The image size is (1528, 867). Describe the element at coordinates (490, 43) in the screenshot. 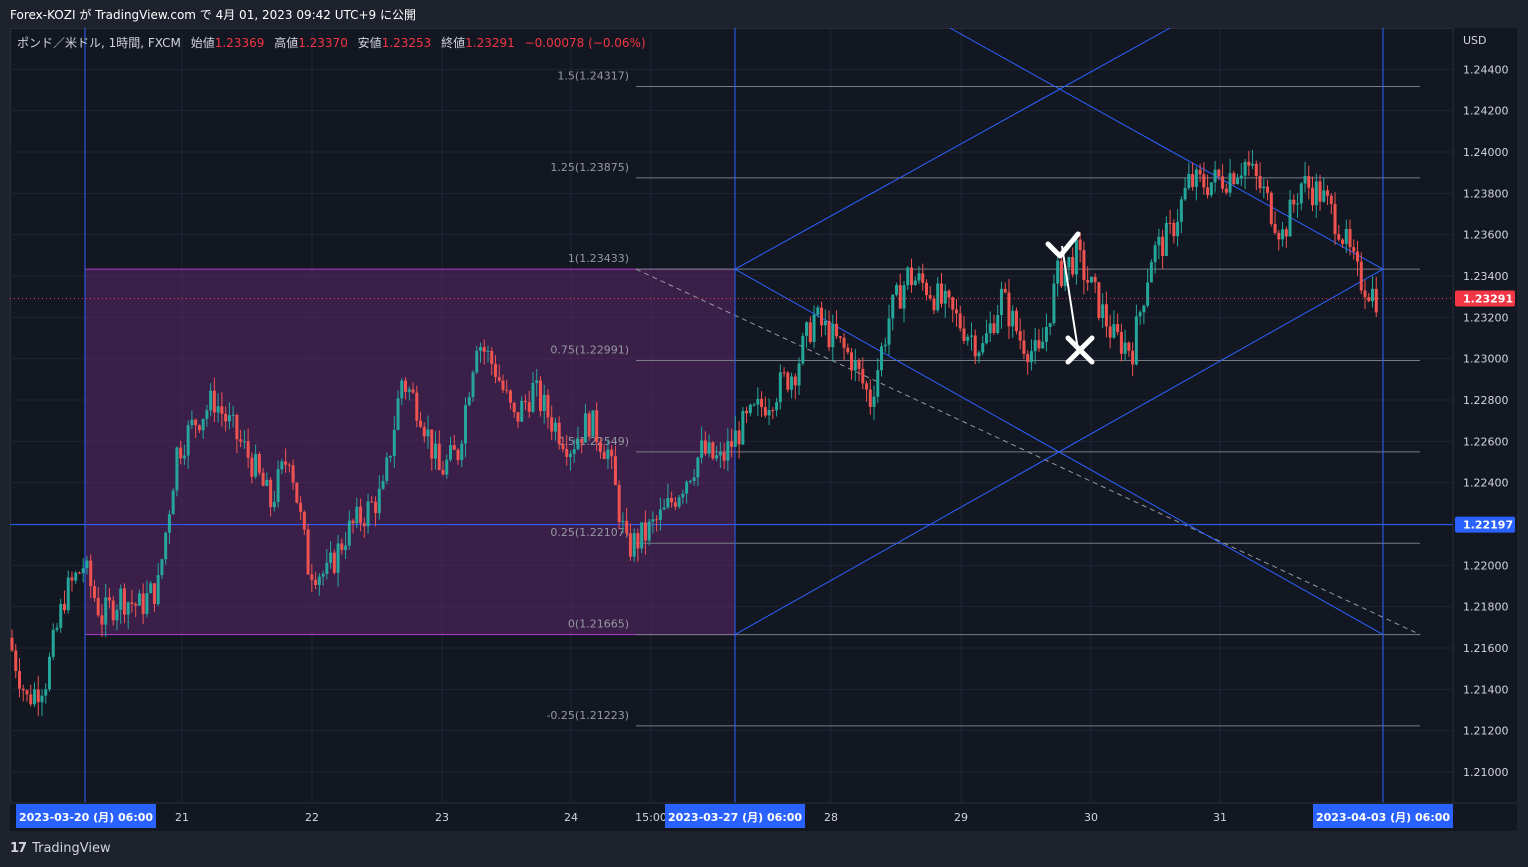

I see `close-value: 1.23291` at that location.